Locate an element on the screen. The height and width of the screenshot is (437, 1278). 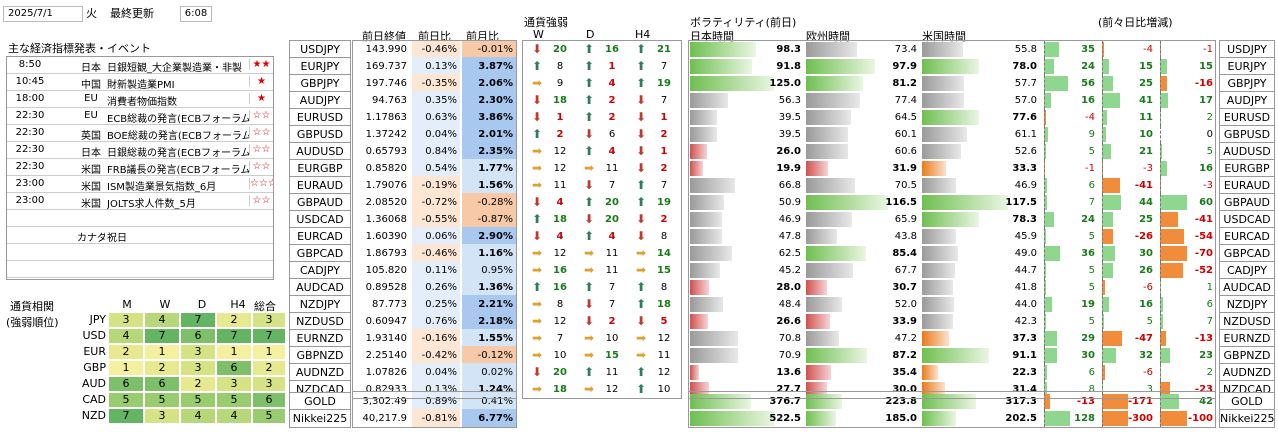
strength-value: 7 is located at coordinates (198, 320).